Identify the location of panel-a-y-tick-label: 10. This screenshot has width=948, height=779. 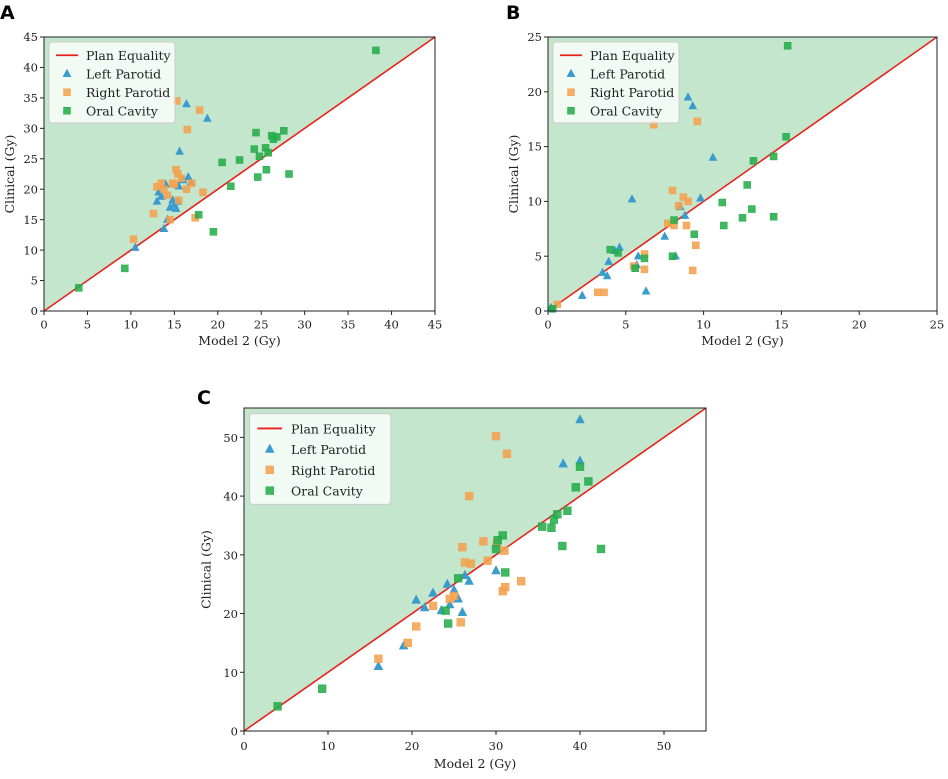
(30, 250).